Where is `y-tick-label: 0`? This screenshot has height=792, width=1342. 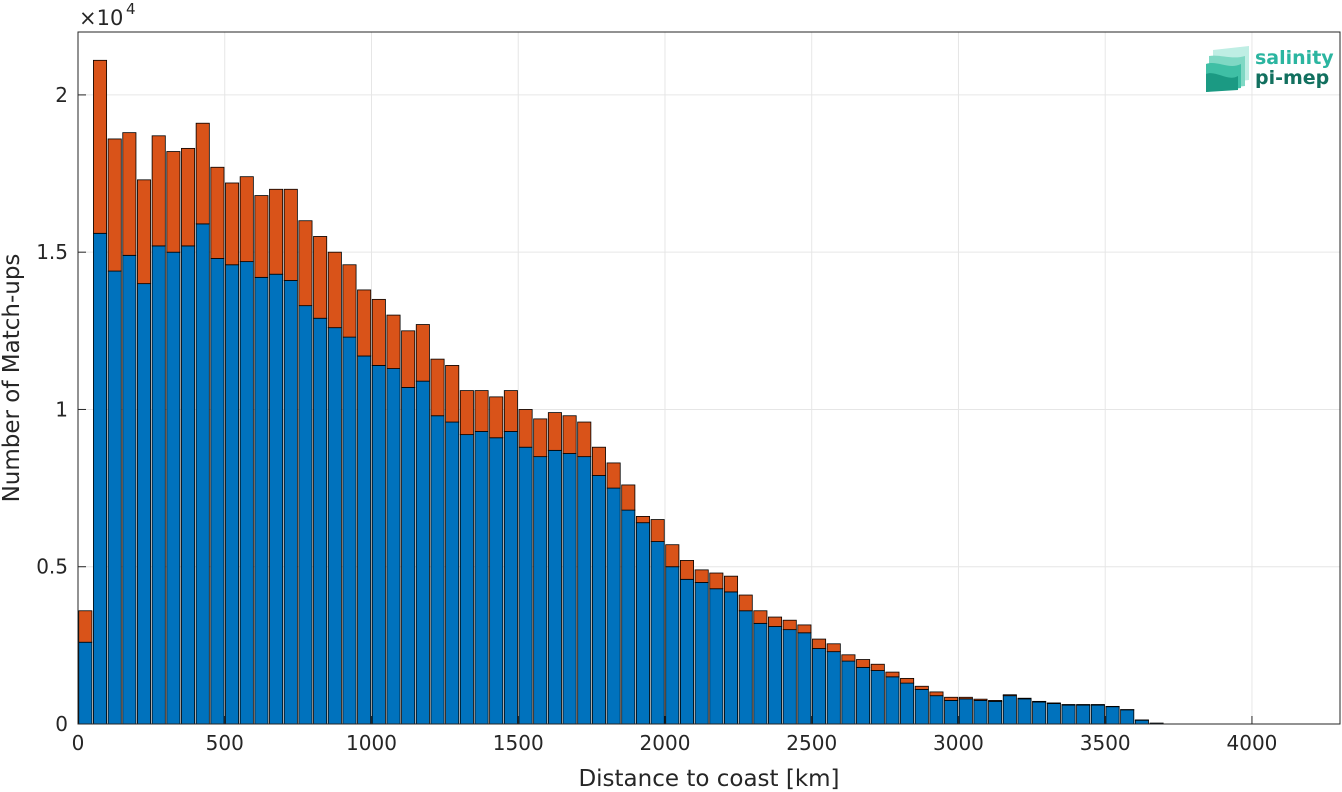 y-tick-label: 0 is located at coordinates (61, 724).